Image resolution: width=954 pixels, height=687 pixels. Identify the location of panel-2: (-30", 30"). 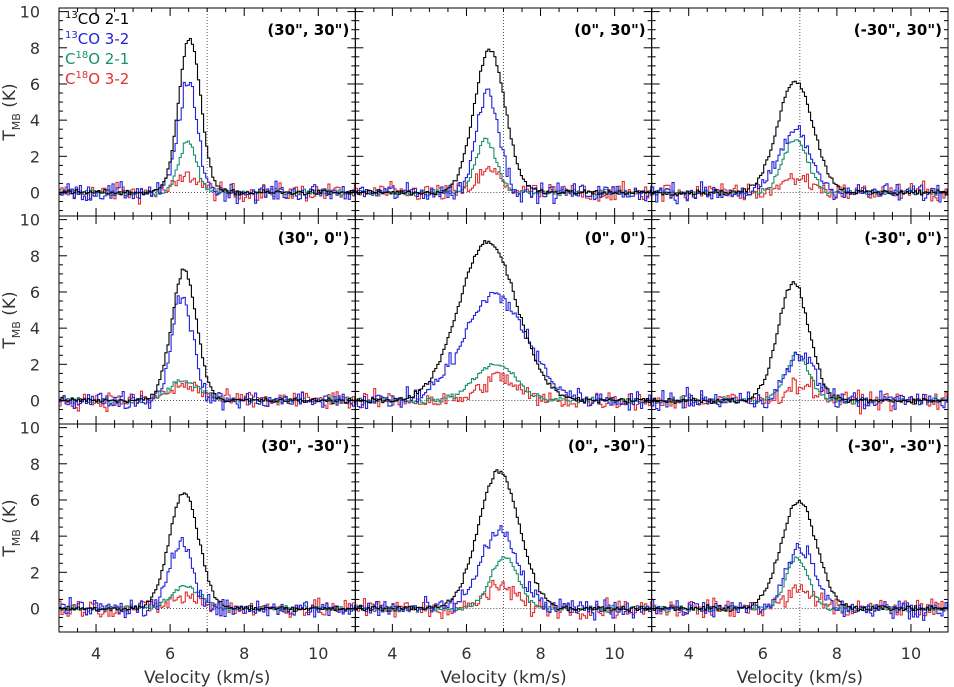
(800, 112).